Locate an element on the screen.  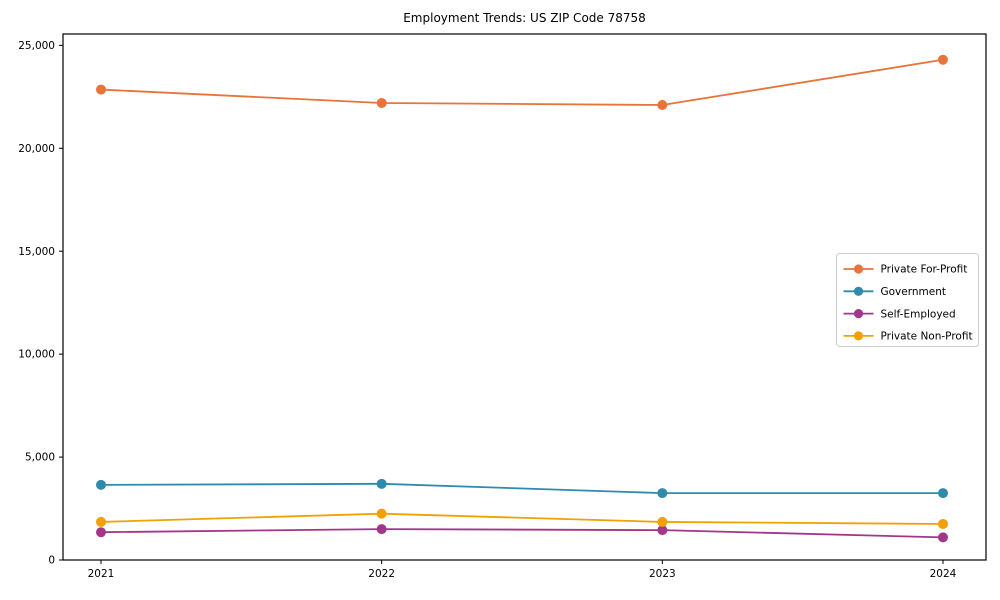
x-tick-label: 2021 is located at coordinates (101, 574).